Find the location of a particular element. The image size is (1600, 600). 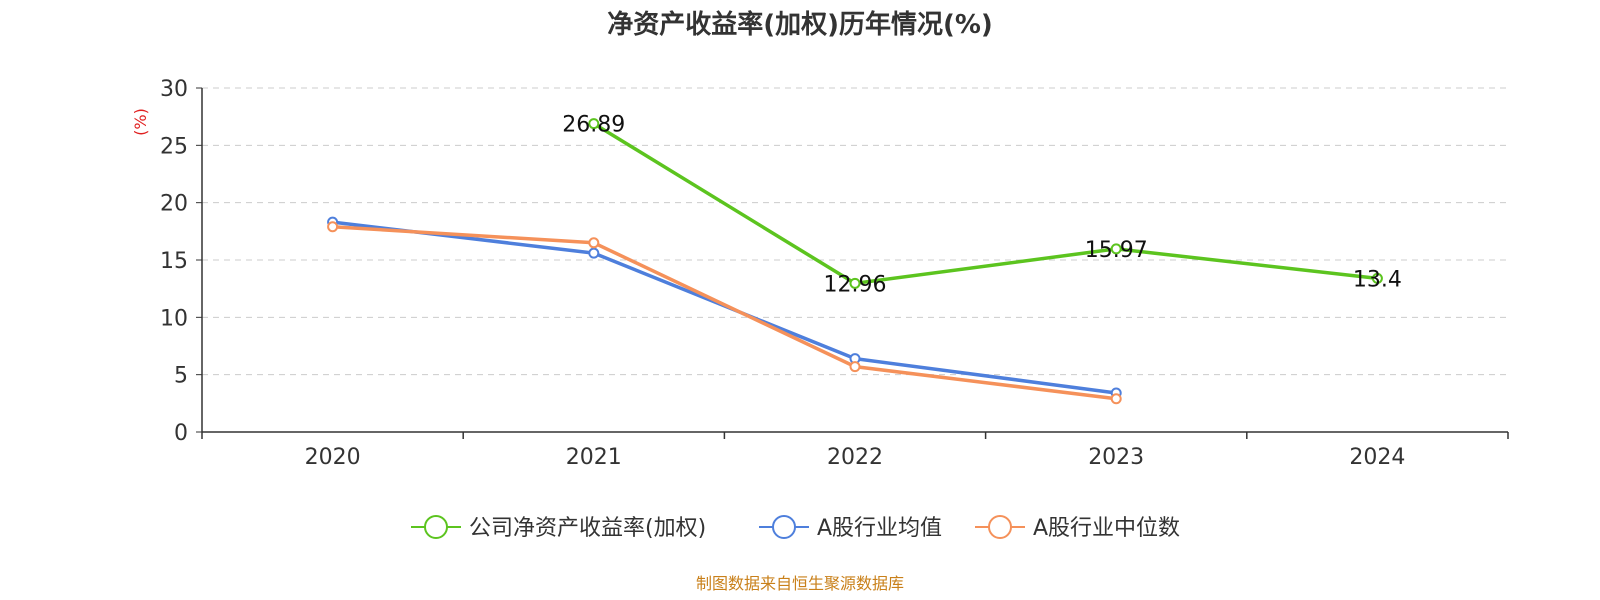

y-tick-label: 10 is located at coordinates (174, 318).